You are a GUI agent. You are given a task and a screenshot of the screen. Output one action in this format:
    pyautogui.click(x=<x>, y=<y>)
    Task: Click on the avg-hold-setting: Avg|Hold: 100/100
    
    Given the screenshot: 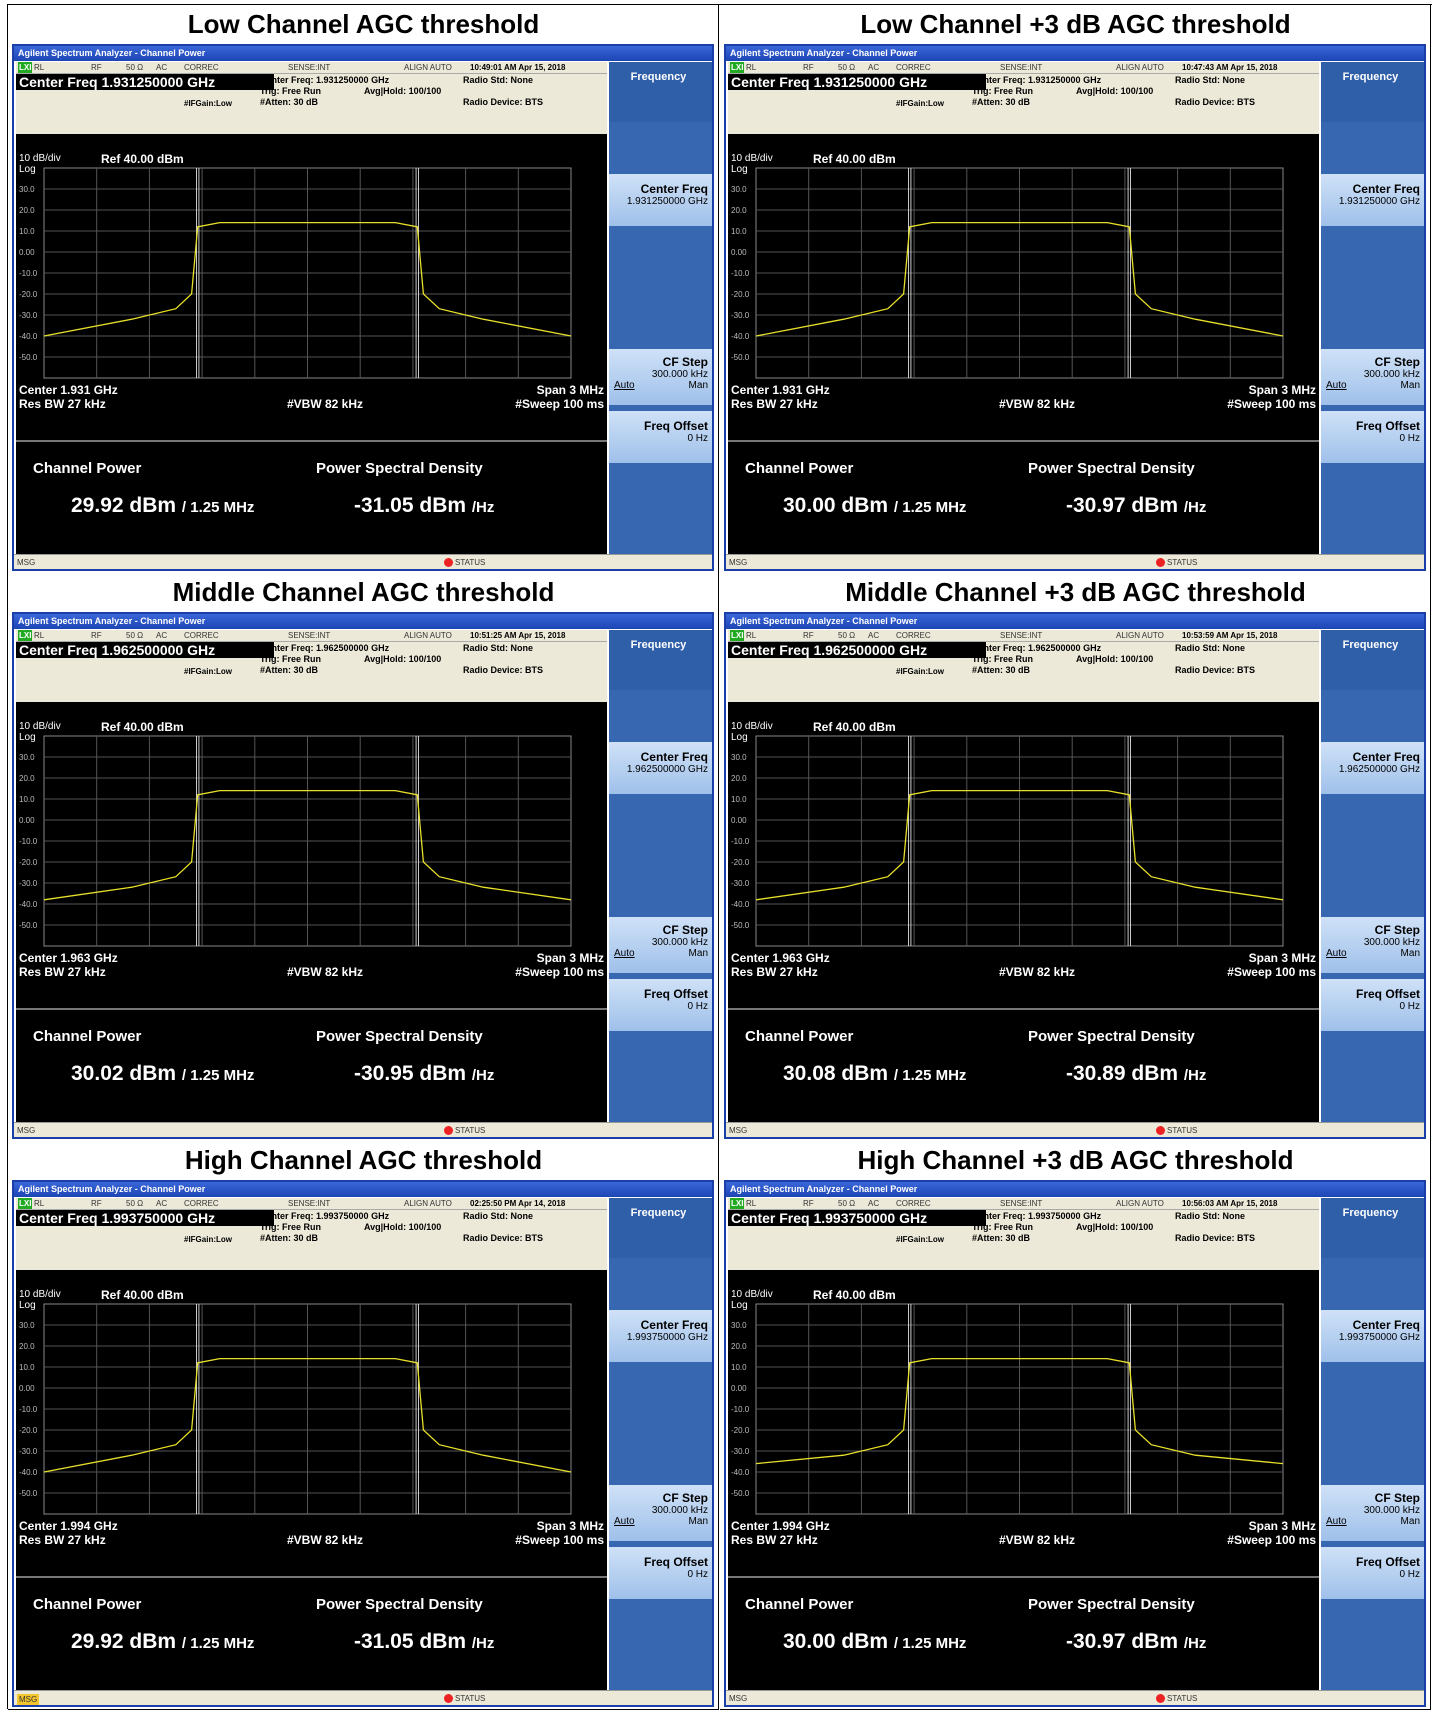 What is the action you would take?
    pyautogui.click(x=1115, y=659)
    